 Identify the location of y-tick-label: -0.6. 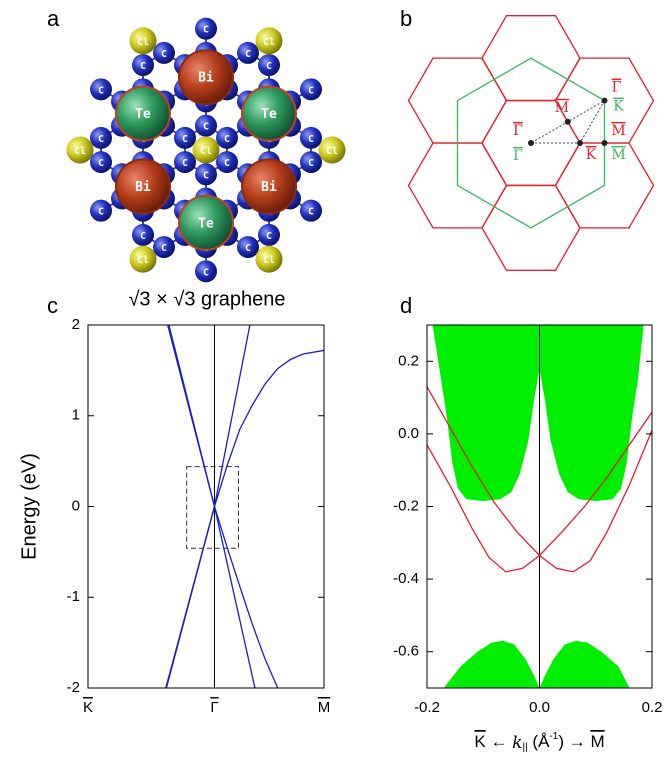
(406, 651).